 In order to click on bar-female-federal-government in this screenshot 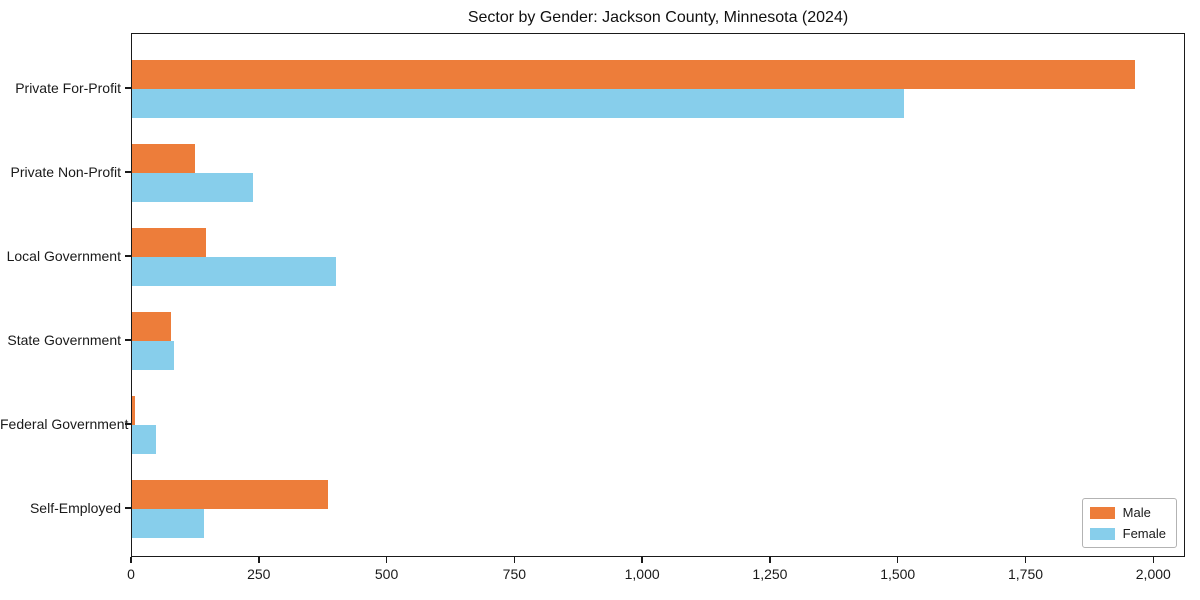, I will do `click(144, 439)`.